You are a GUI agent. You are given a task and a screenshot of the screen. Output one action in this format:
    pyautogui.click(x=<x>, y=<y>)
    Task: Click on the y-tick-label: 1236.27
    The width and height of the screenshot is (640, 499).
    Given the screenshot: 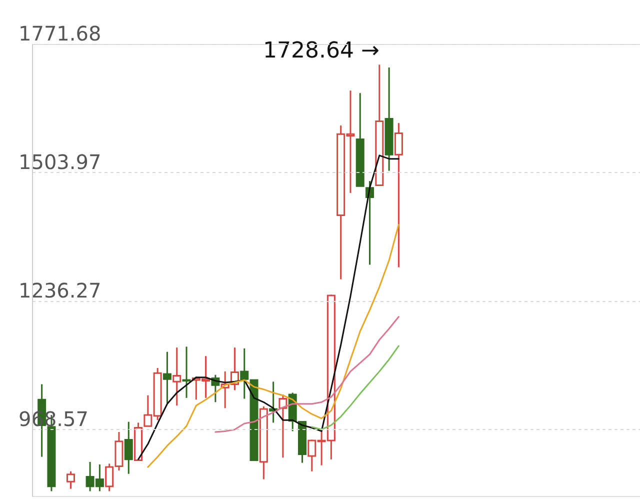 What is the action you would take?
    pyautogui.click(x=60, y=290)
    